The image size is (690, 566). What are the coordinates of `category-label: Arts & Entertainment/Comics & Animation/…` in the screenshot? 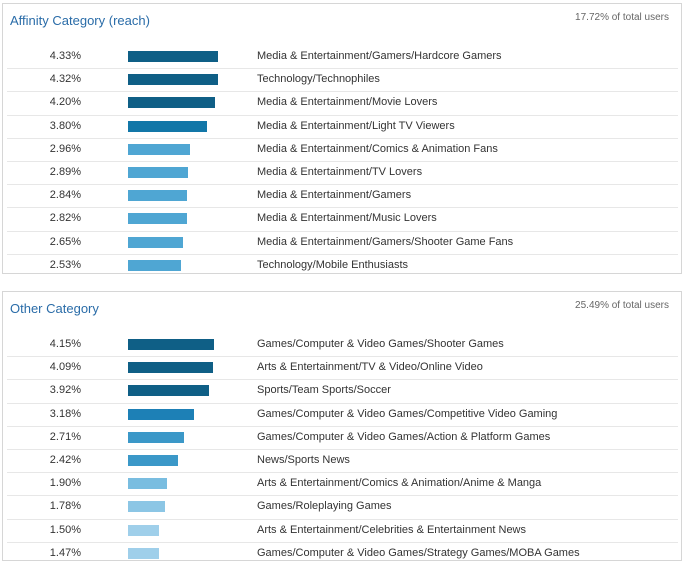 It's located at (399, 483).